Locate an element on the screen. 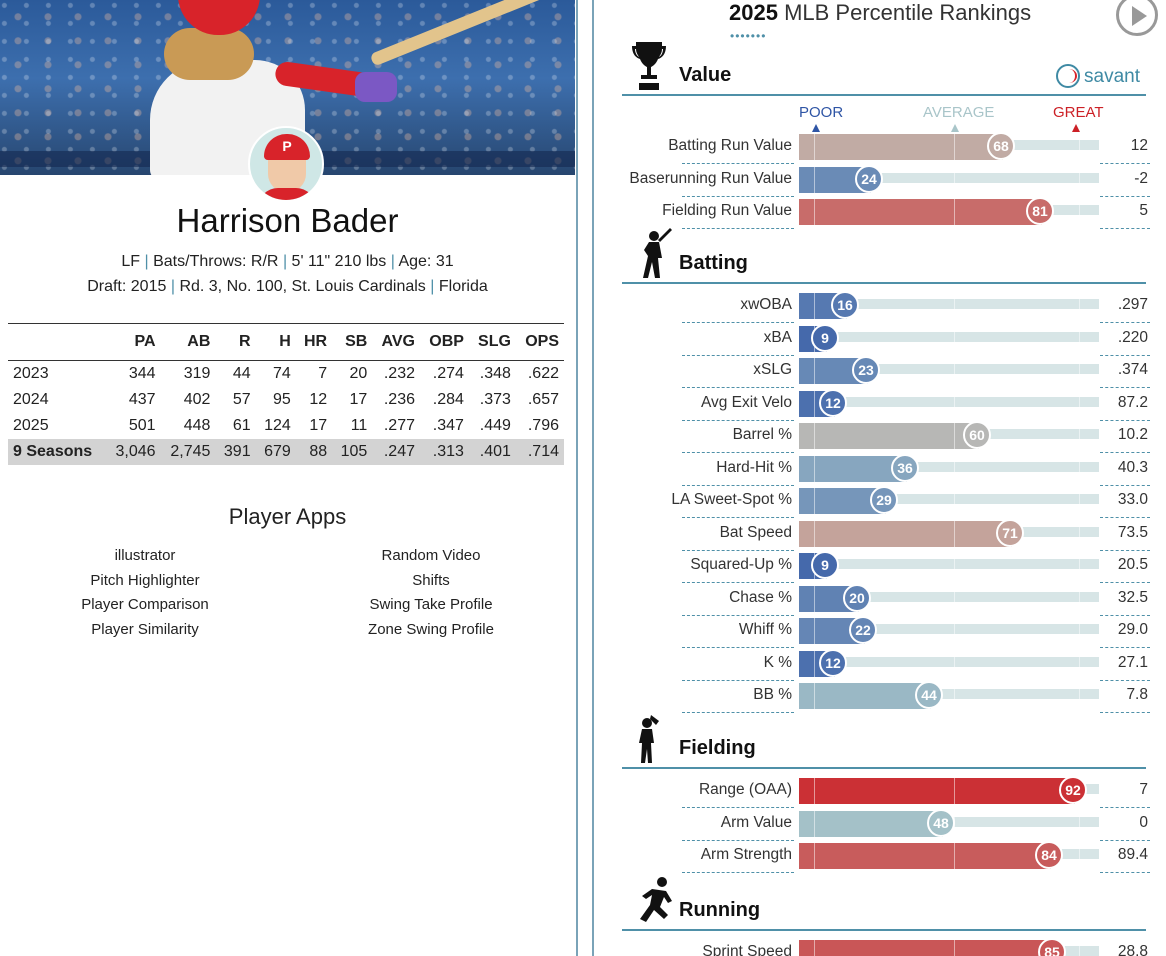  metric-row: xSLG 23 .374 is located at coordinates (880, 372).